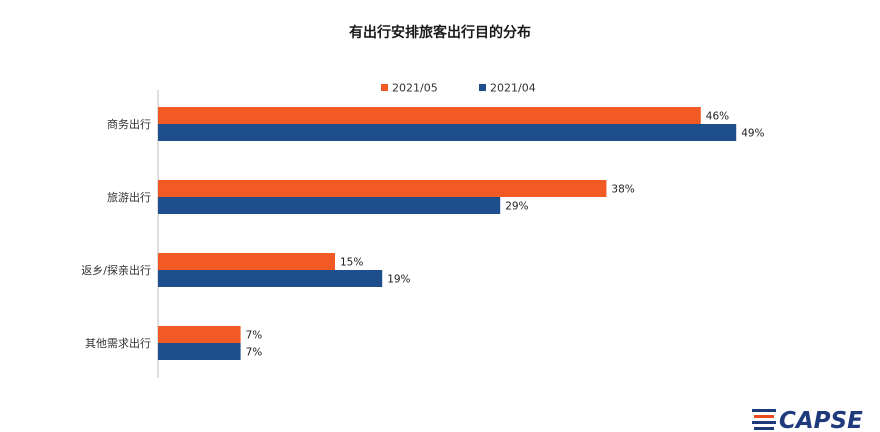 The image size is (880, 432). Describe the element at coordinates (398, 280) in the screenshot. I see `data-label: 19%` at that location.